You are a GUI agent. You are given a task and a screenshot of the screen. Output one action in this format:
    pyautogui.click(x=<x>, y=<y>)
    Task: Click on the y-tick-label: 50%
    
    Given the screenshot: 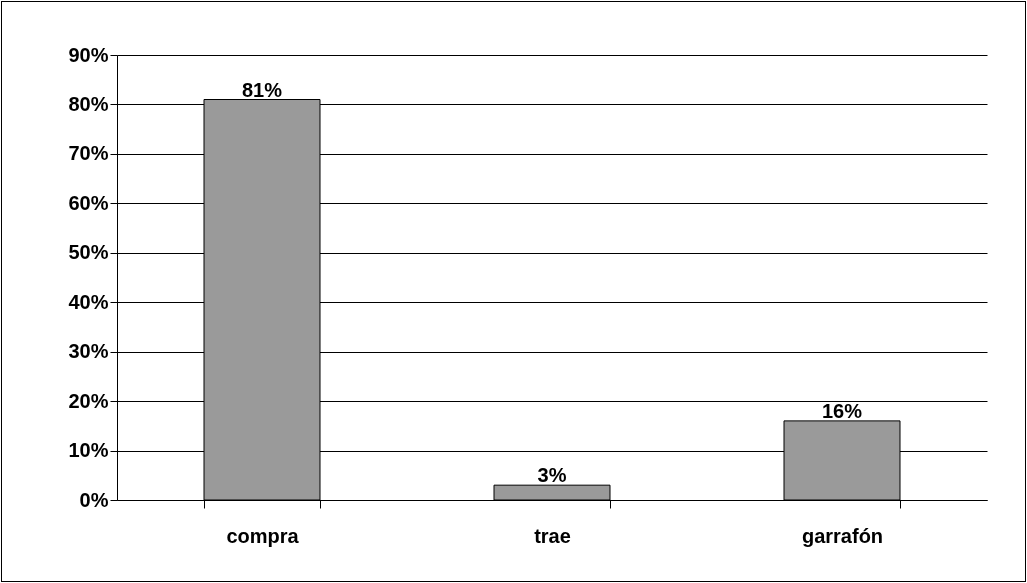 What is the action you would take?
    pyautogui.click(x=88, y=252)
    